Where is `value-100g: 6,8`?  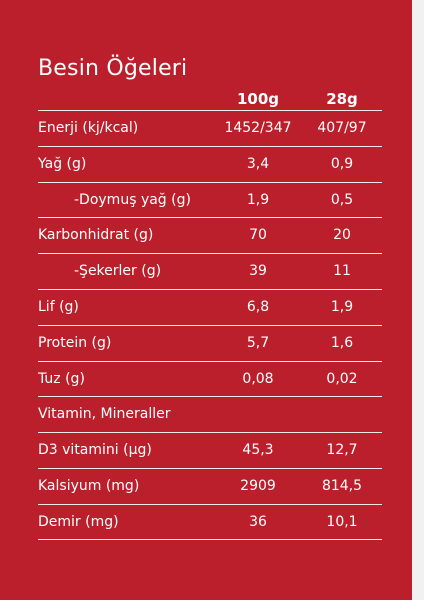 value-100g: 6,8 is located at coordinates (258, 306).